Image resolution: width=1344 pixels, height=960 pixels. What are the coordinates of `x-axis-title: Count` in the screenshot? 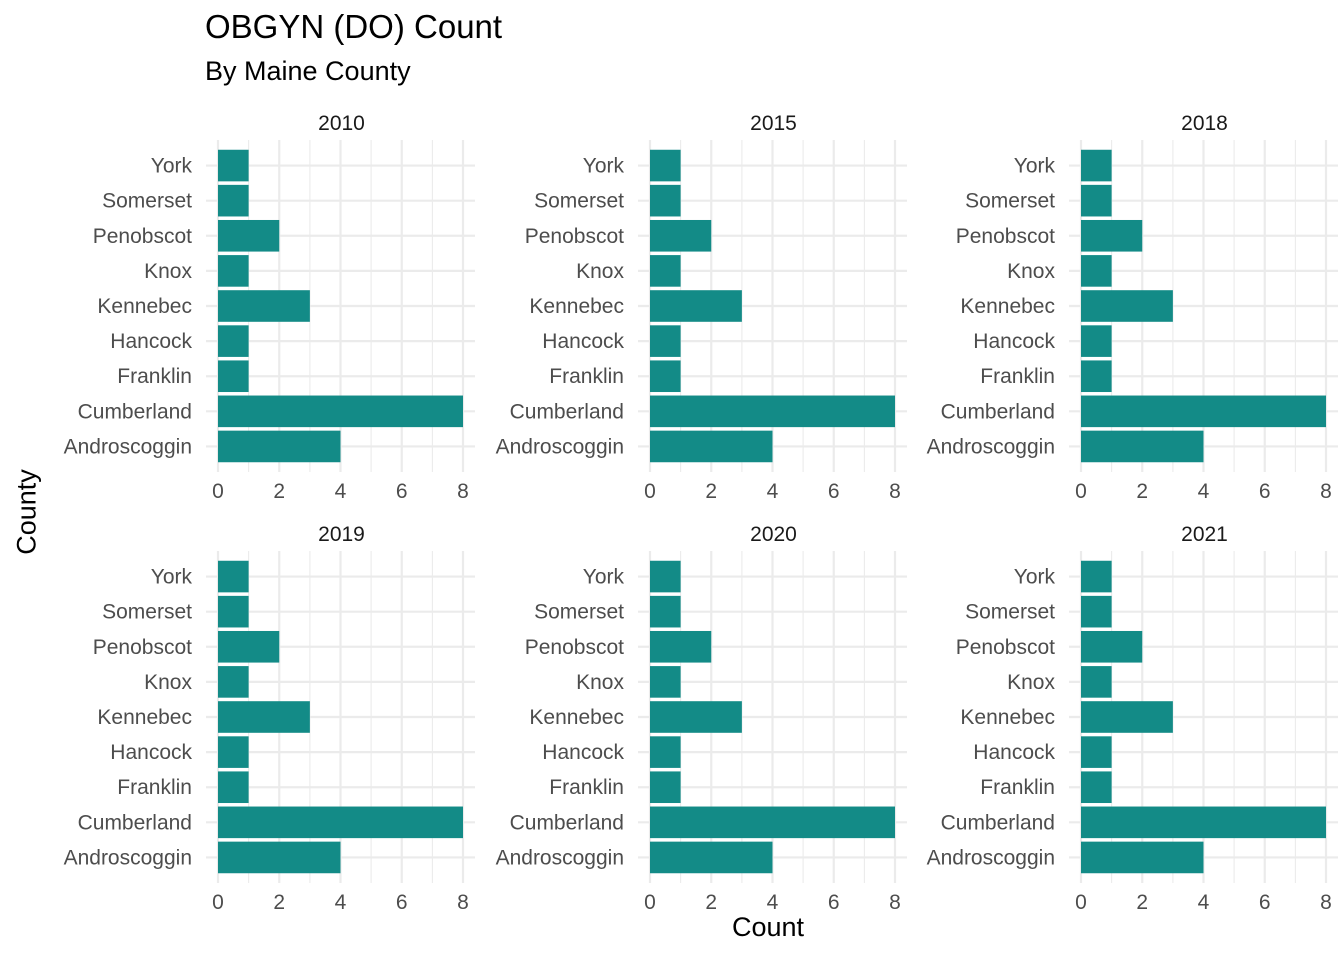 It's located at (768, 927).